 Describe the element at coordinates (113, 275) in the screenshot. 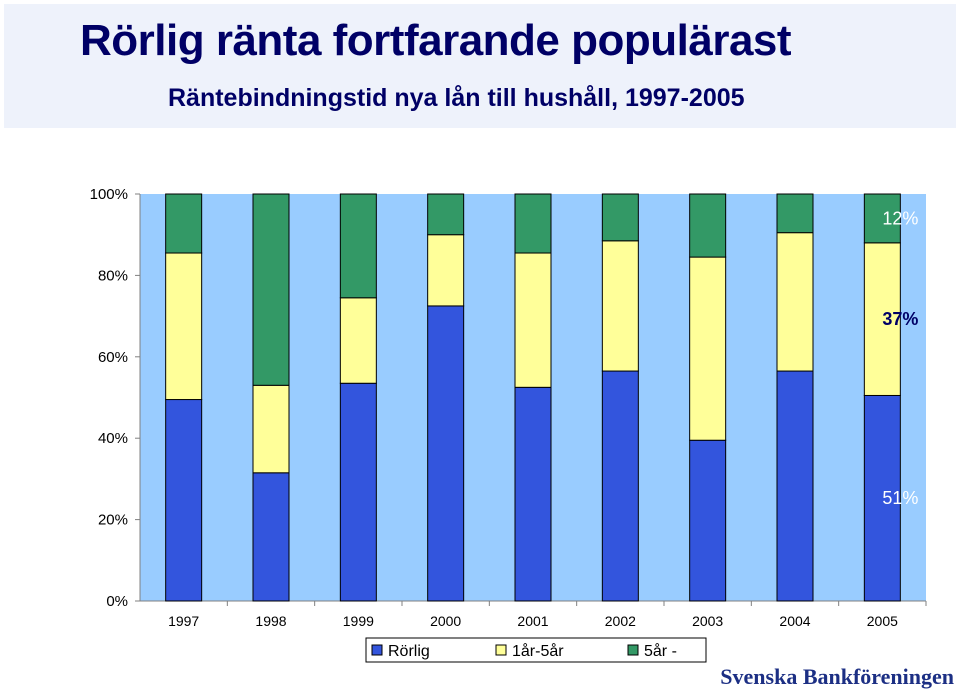

I see `y-tick-label: 80%` at that location.